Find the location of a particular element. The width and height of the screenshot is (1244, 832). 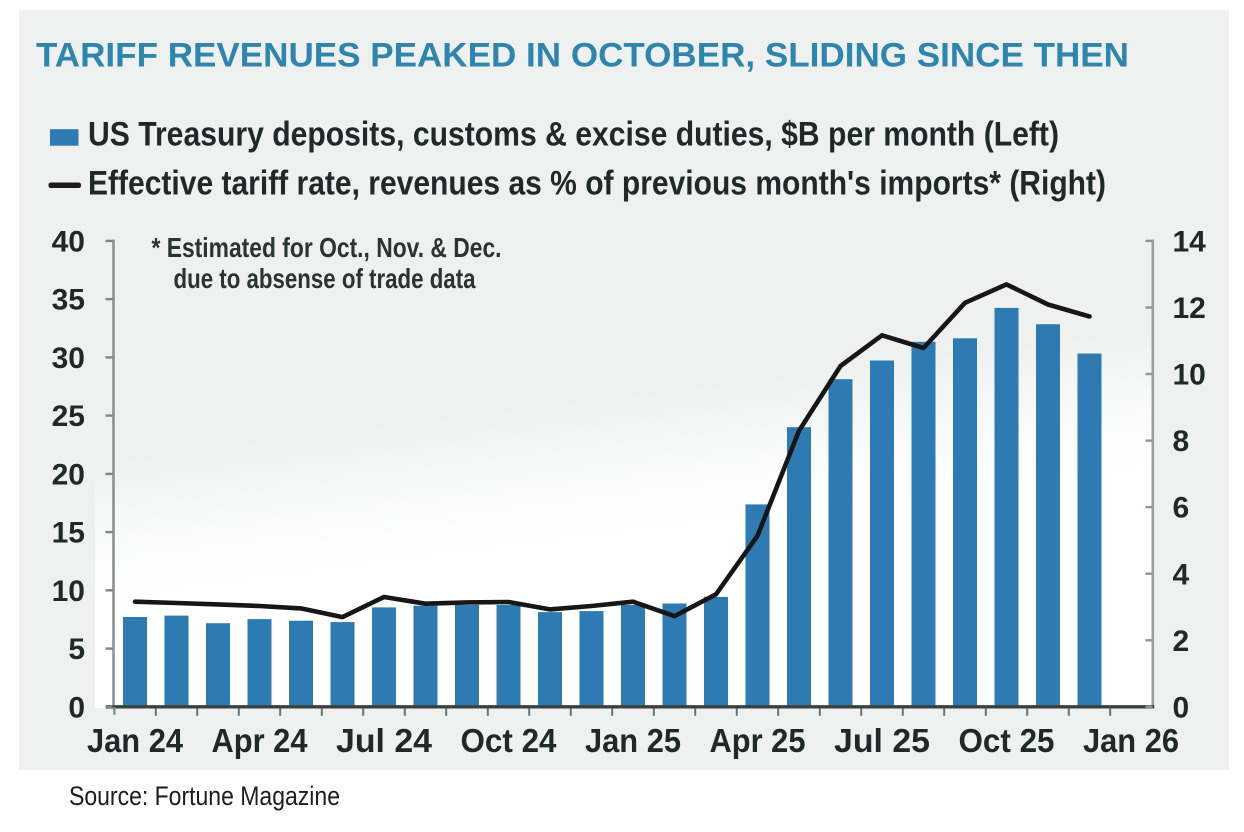

svg-text: Jul 24 is located at coordinates (384, 740).